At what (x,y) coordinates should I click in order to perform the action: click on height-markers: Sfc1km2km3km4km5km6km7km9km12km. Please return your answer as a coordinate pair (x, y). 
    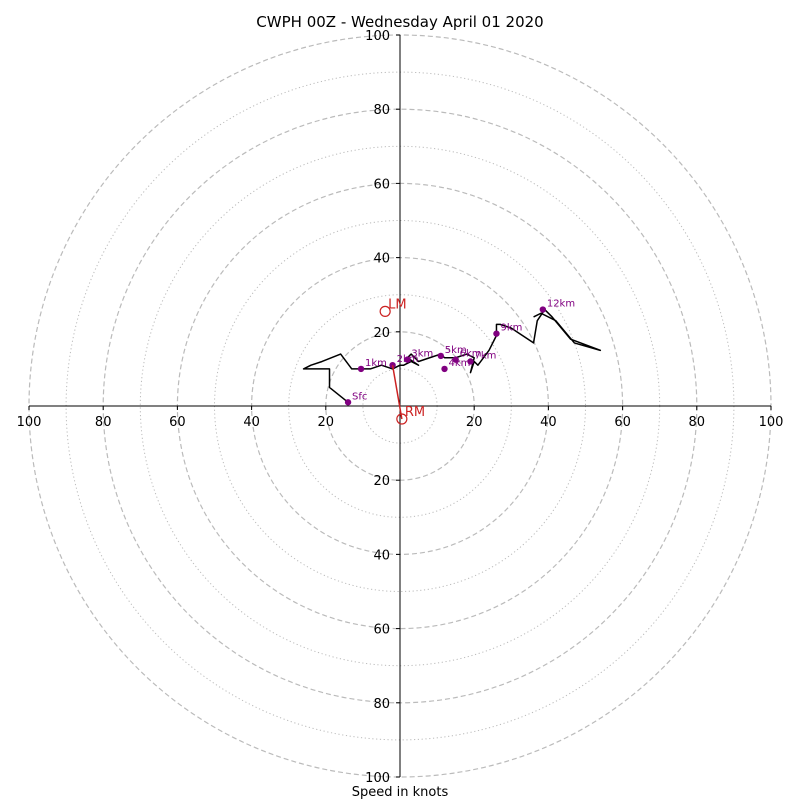
    Looking at the image, I should click on (459, 352).